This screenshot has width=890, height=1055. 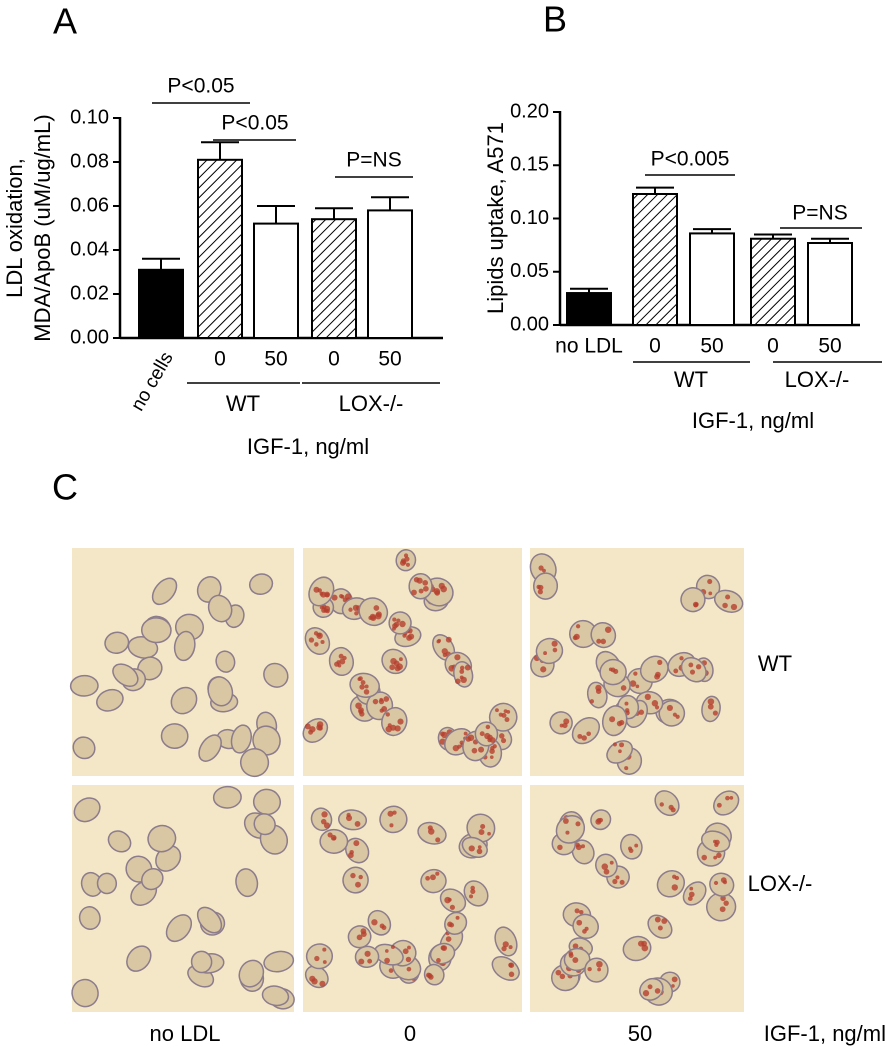 I want to click on y-tick-label: 0.08, so click(x=89, y=161).